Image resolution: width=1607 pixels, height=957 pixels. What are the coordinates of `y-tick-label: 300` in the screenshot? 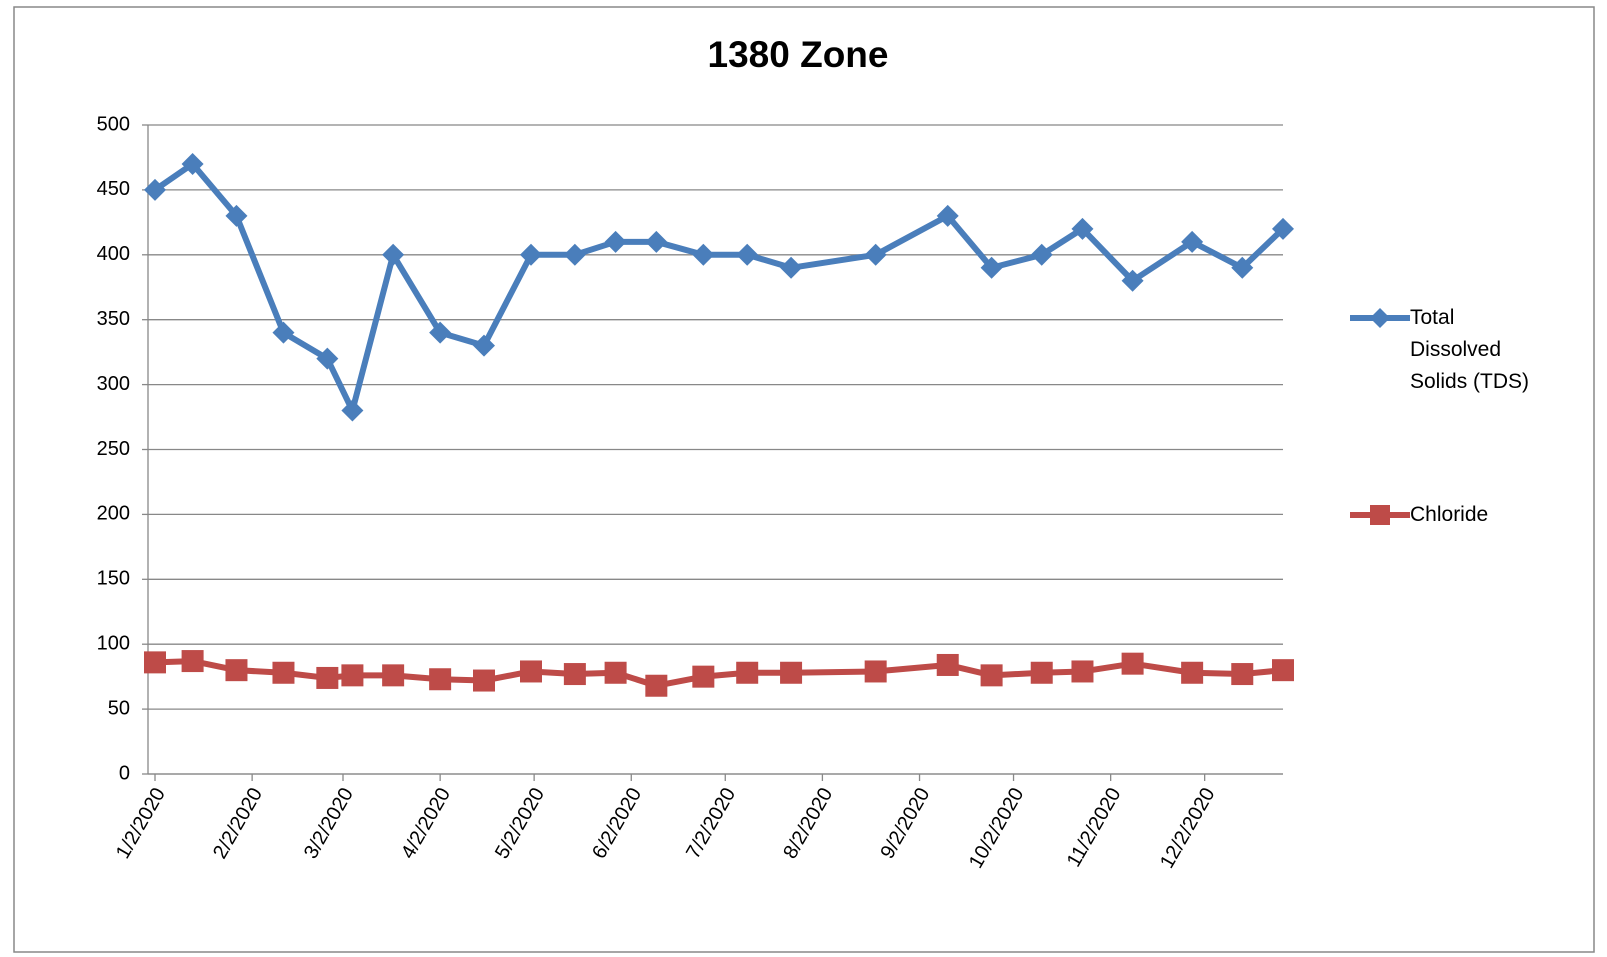 It's located at (113, 384).